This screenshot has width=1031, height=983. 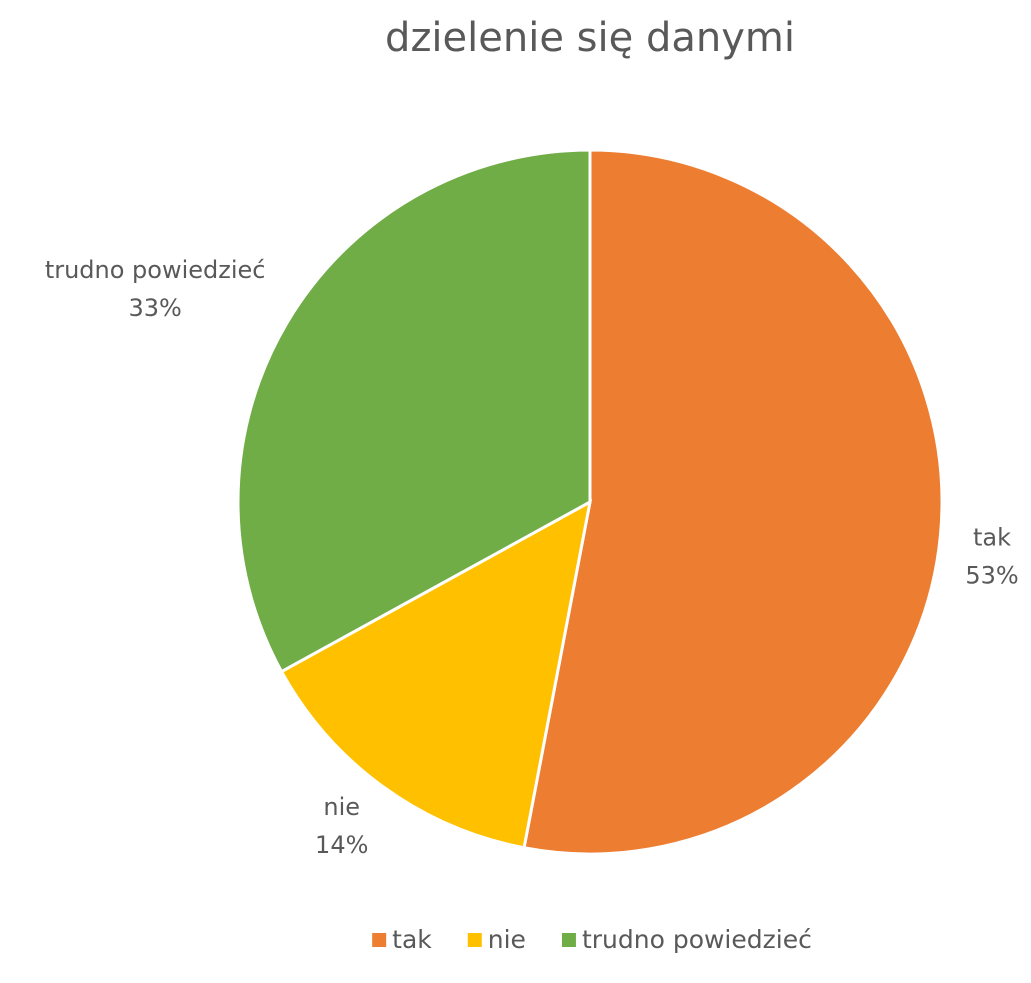 What do you see at coordinates (507, 939) in the screenshot?
I see `legend-label: nie` at bounding box center [507, 939].